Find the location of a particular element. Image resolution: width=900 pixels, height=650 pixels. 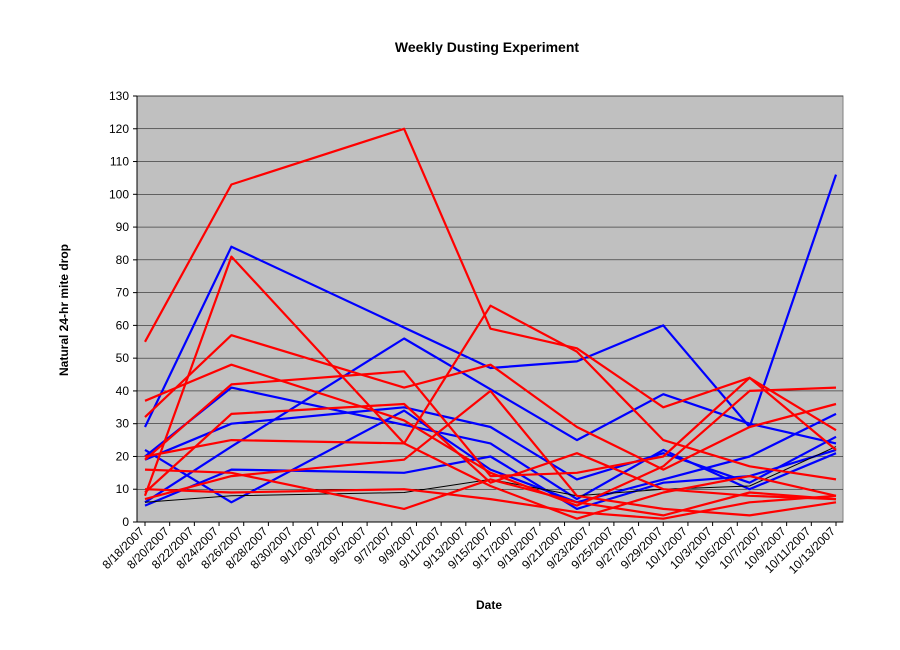

chart-title: Weekly Dusting Experiment is located at coordinates (487, 47).